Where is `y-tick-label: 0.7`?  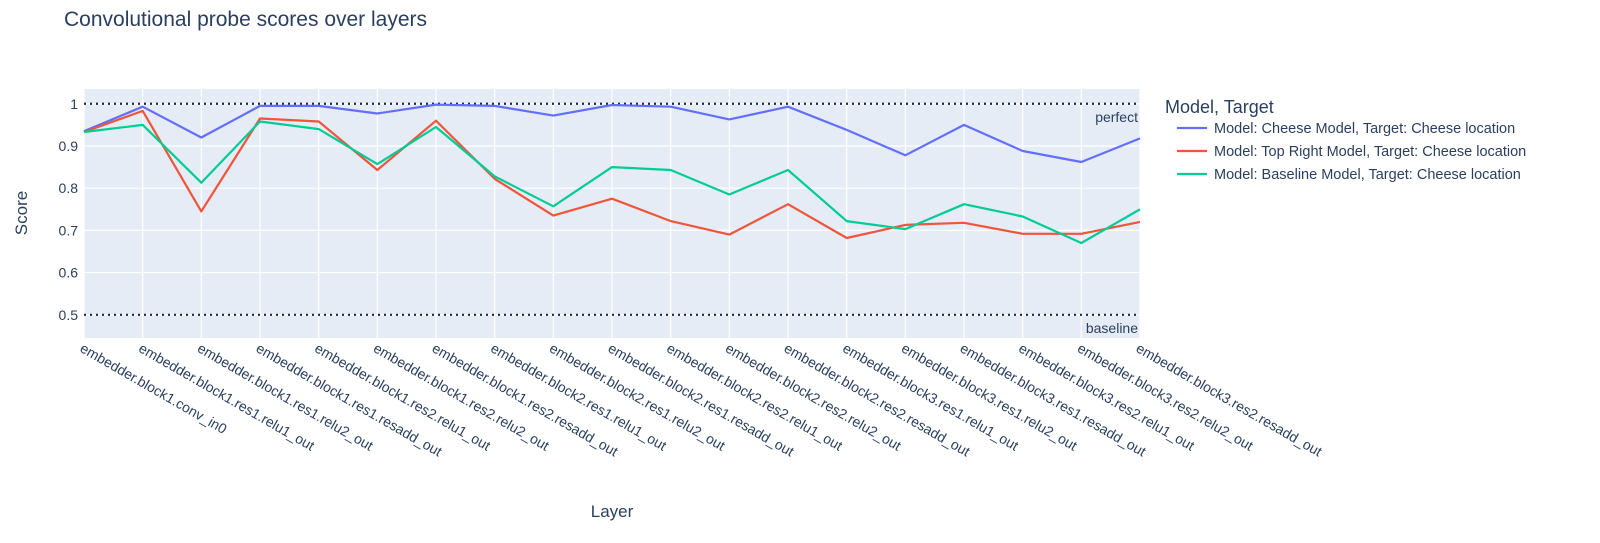
y-tick-label: 0.7 is located at coordinates (69, 230).